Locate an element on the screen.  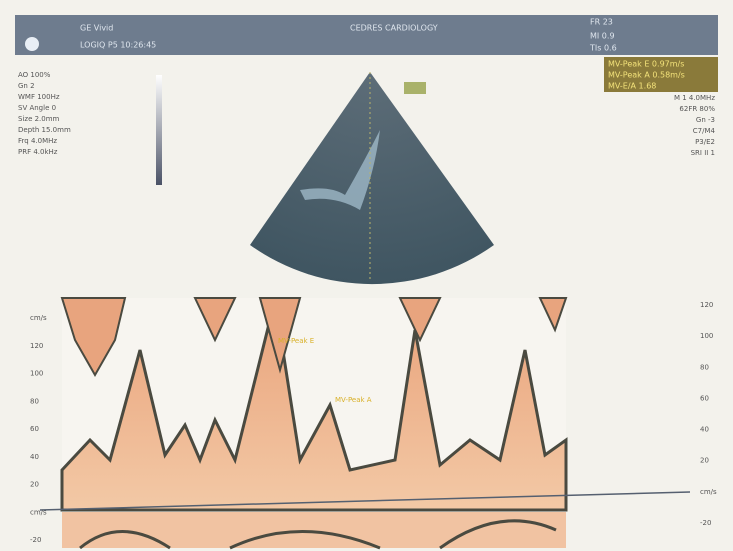
baseline is located at coordinates (365, 501).